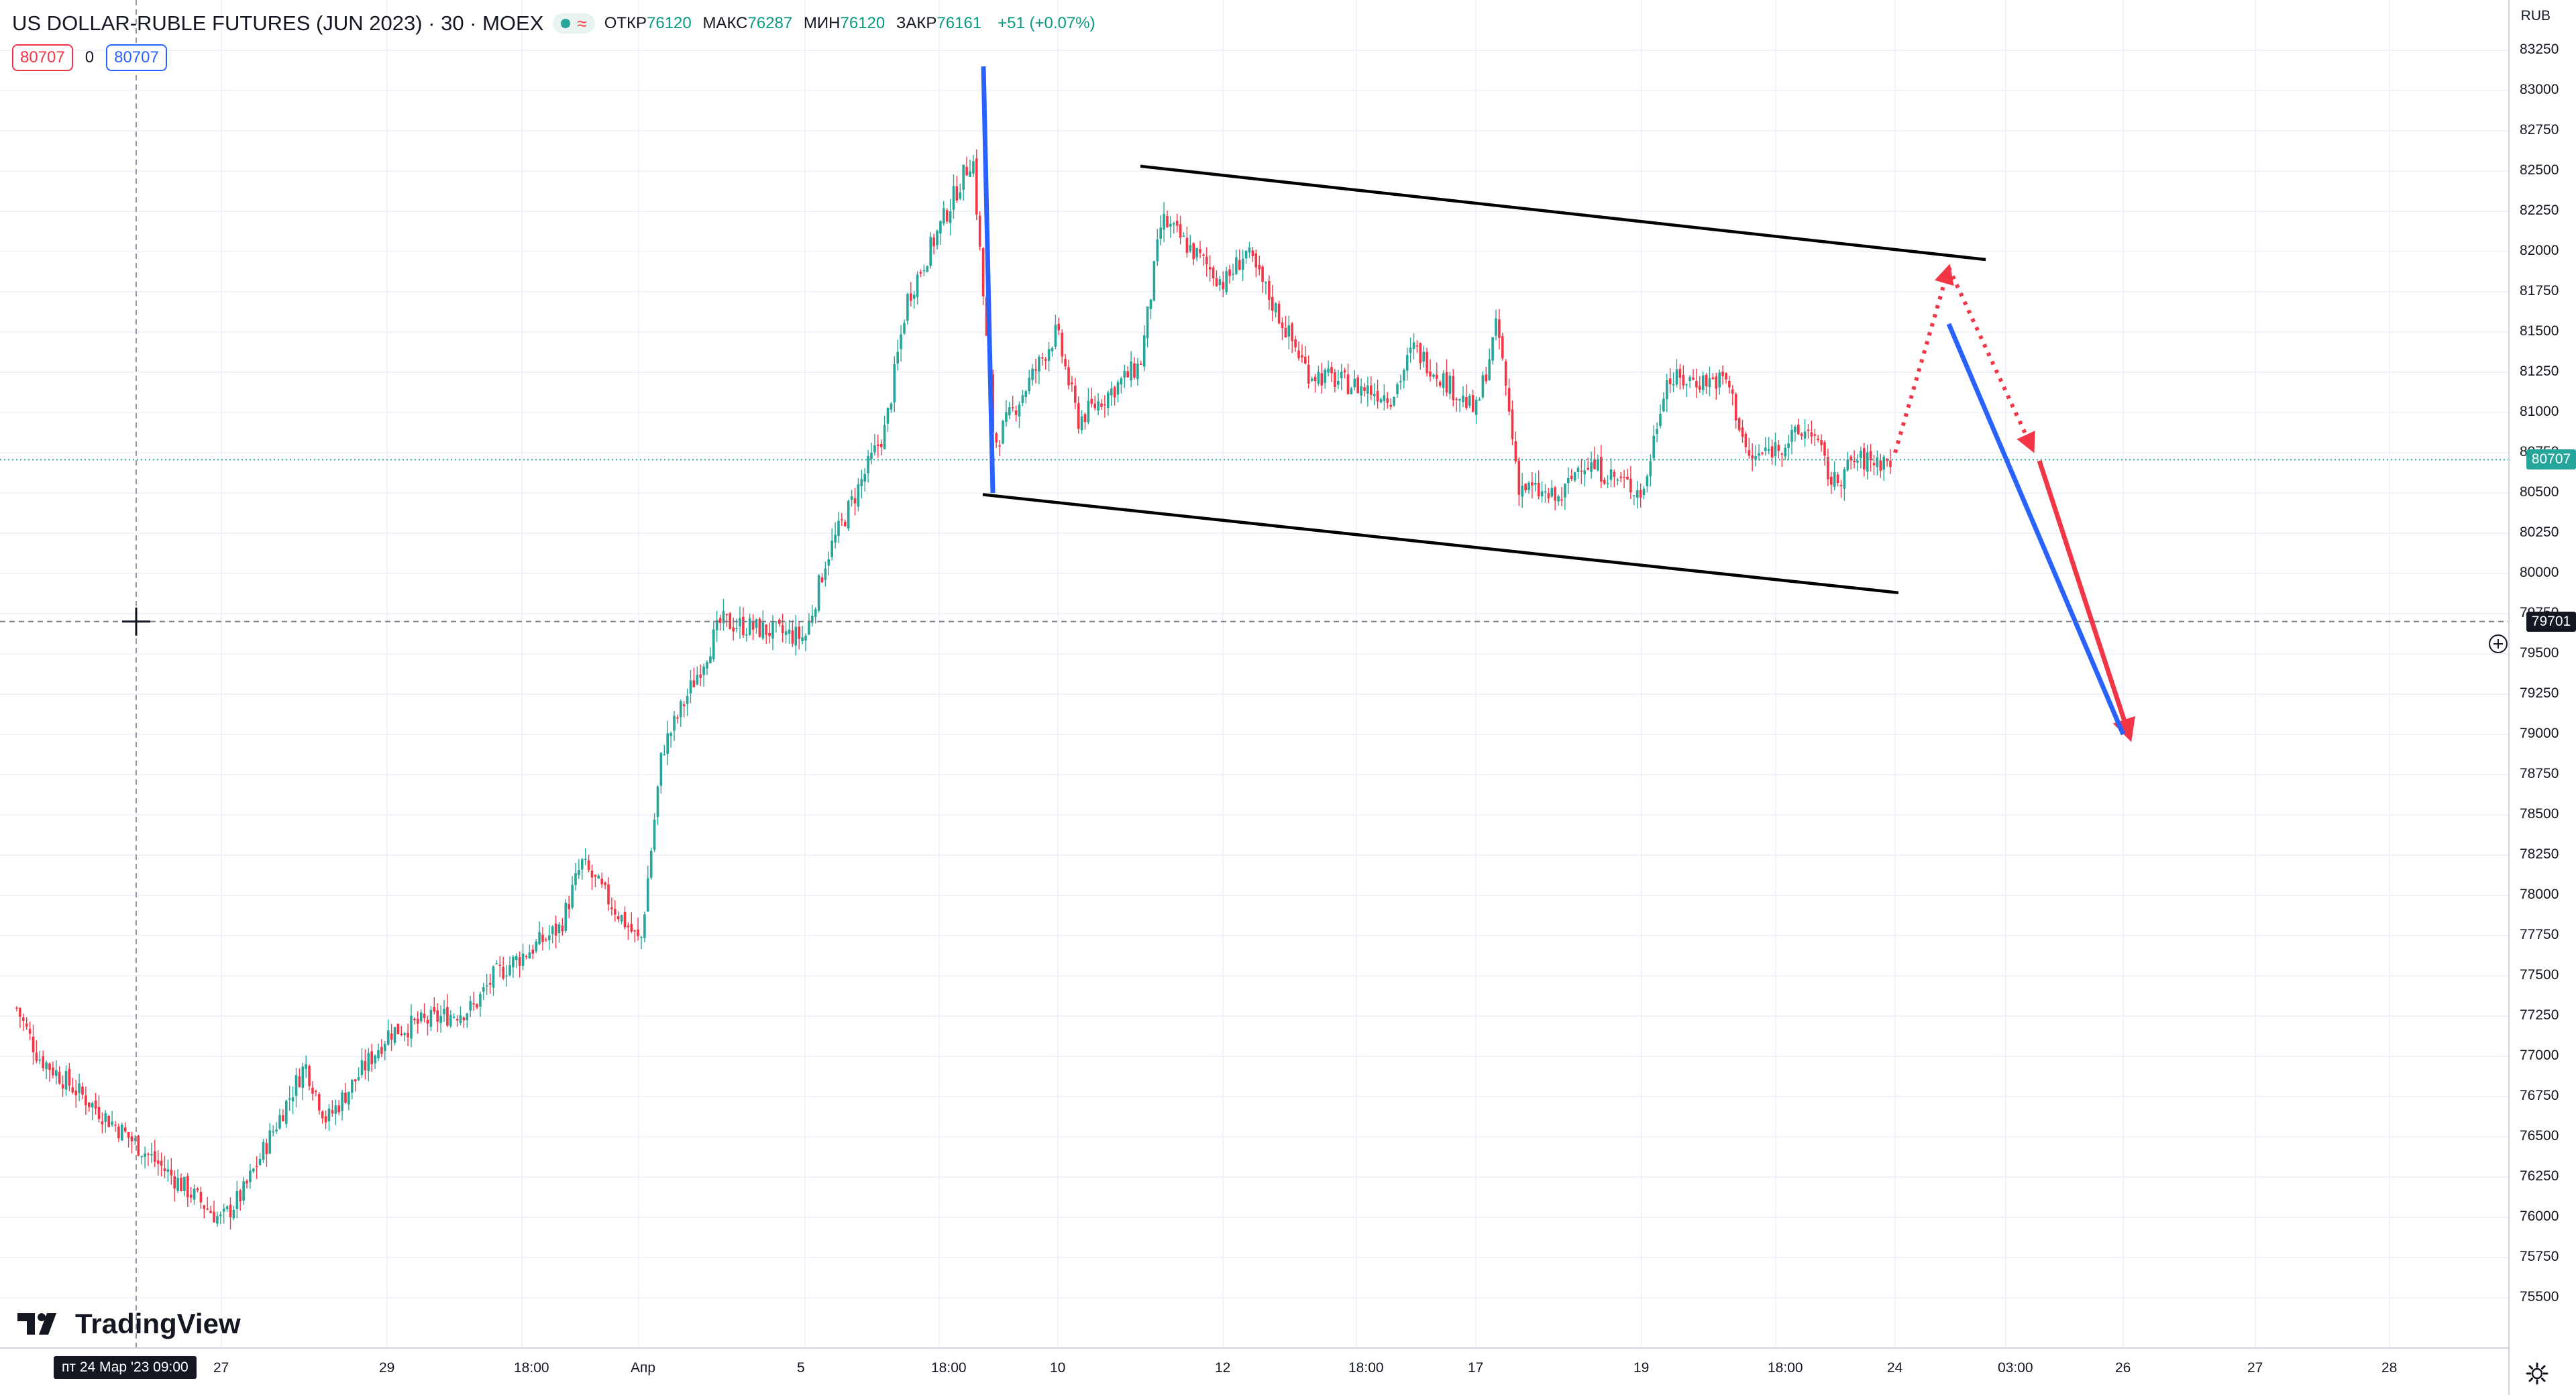 The height and width of the screenshot is (1395, 2576). Describe the element at coordinates (2539, 1055) in the screenshot. I see `price-tick-label: 77000` at that location.